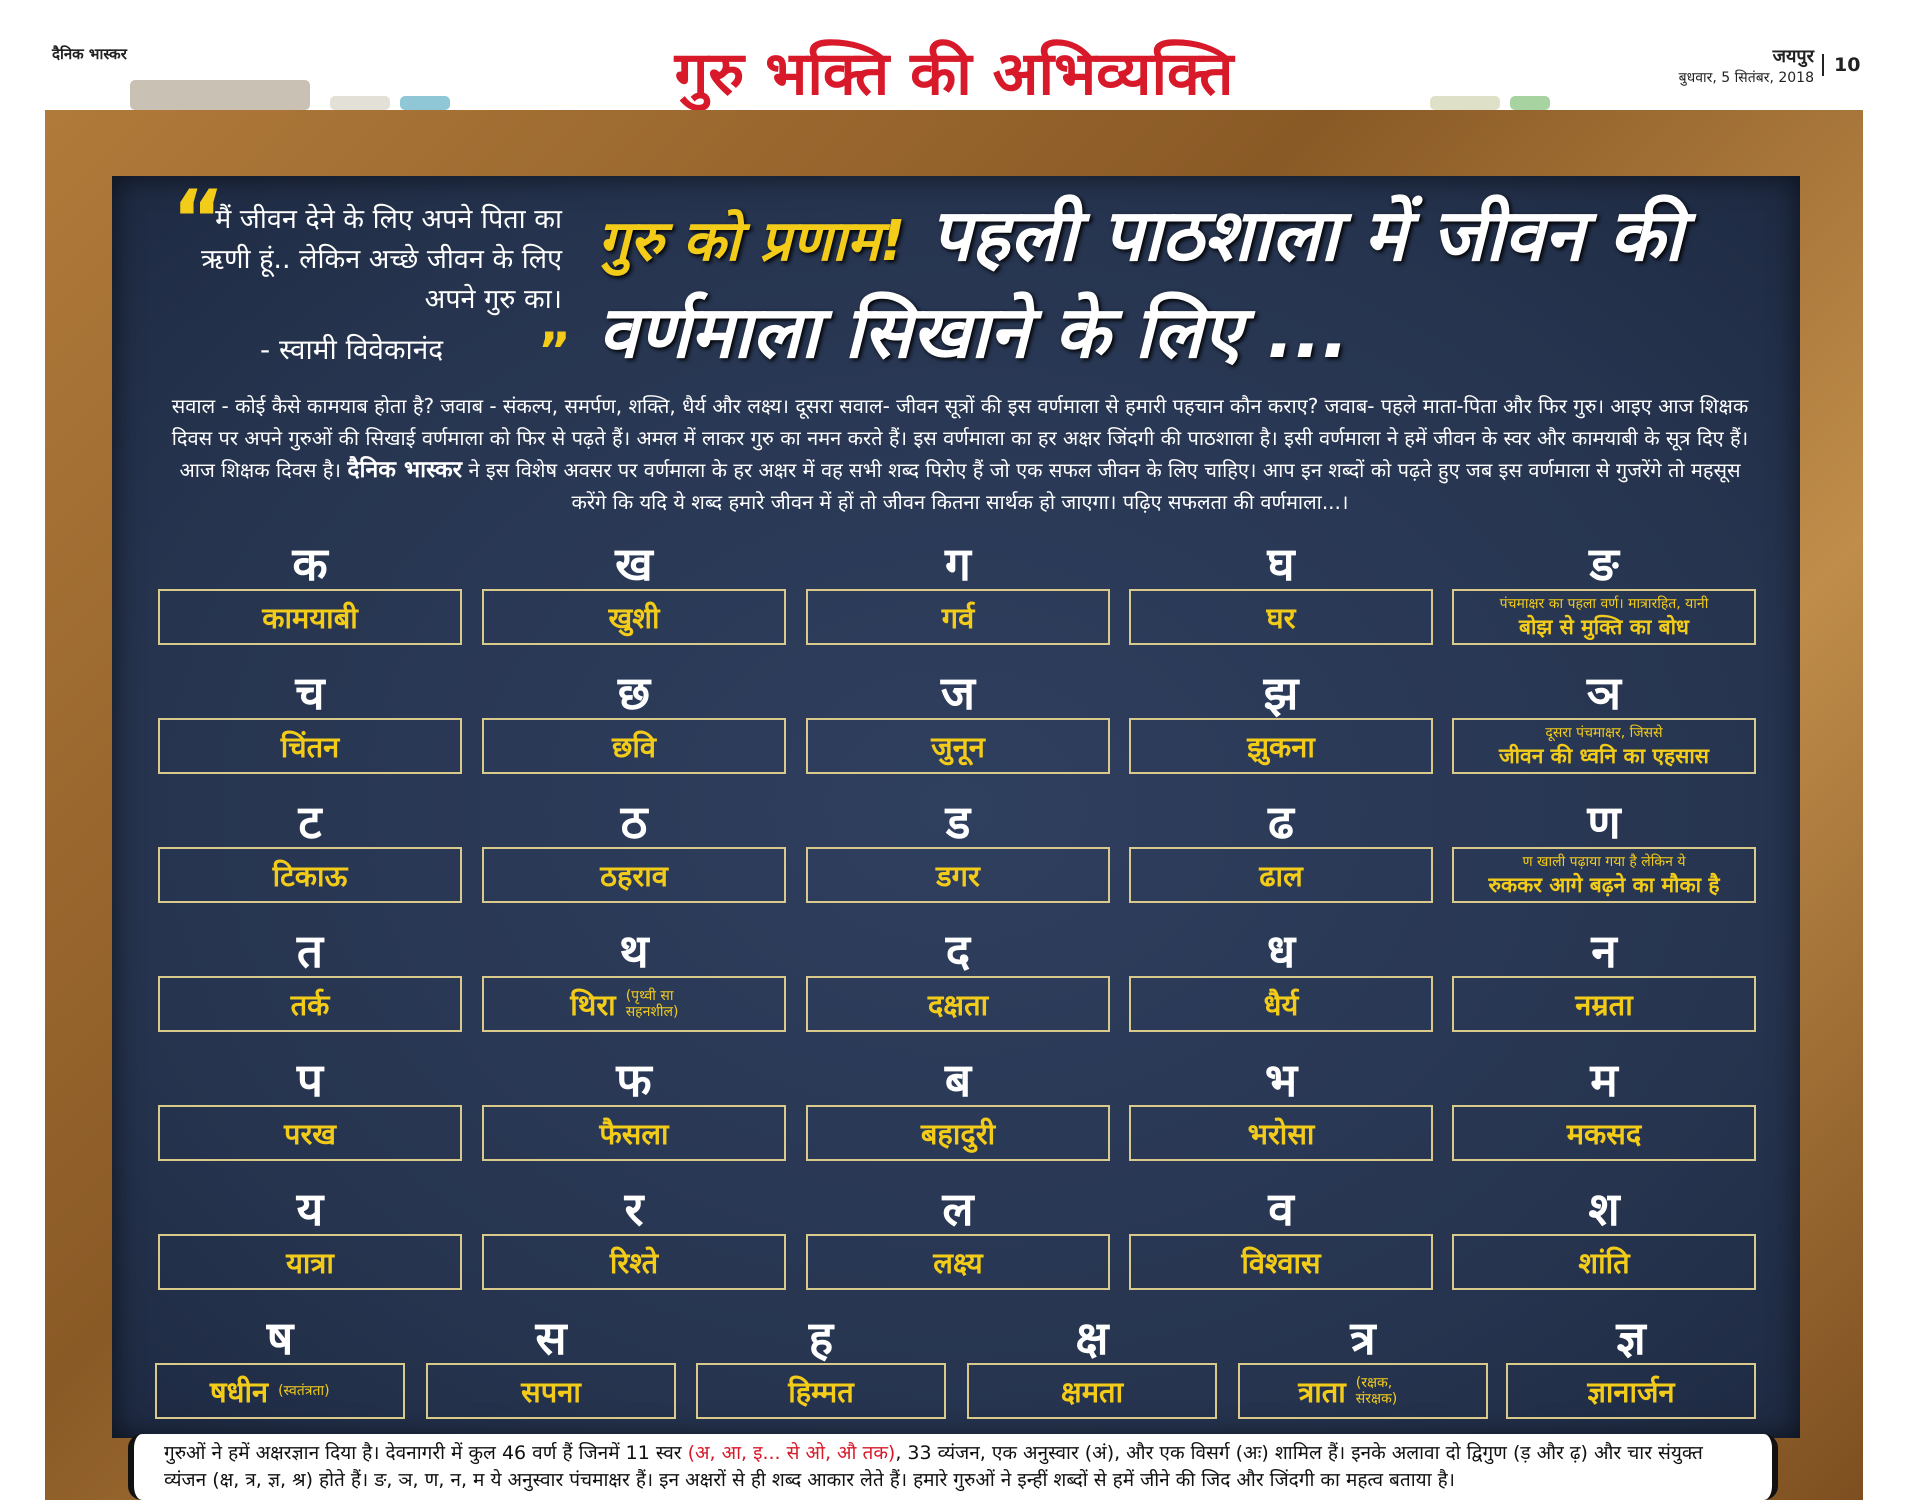  What do you see at coordinates (304, 1391) in the screenshot?
I see `word-note: (स्वतंत्रता)` at bounding box center [304, 1391].